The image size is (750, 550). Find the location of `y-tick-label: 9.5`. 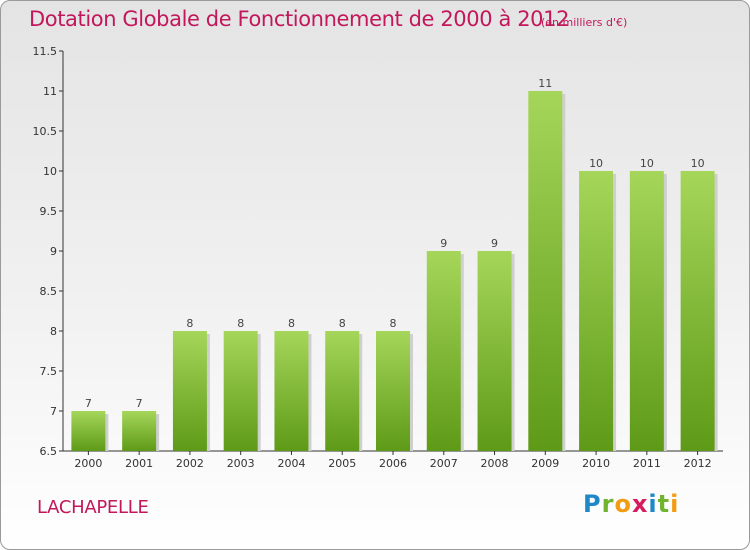

y-tick-label: 9.5 is located at coordinates (49, 211).